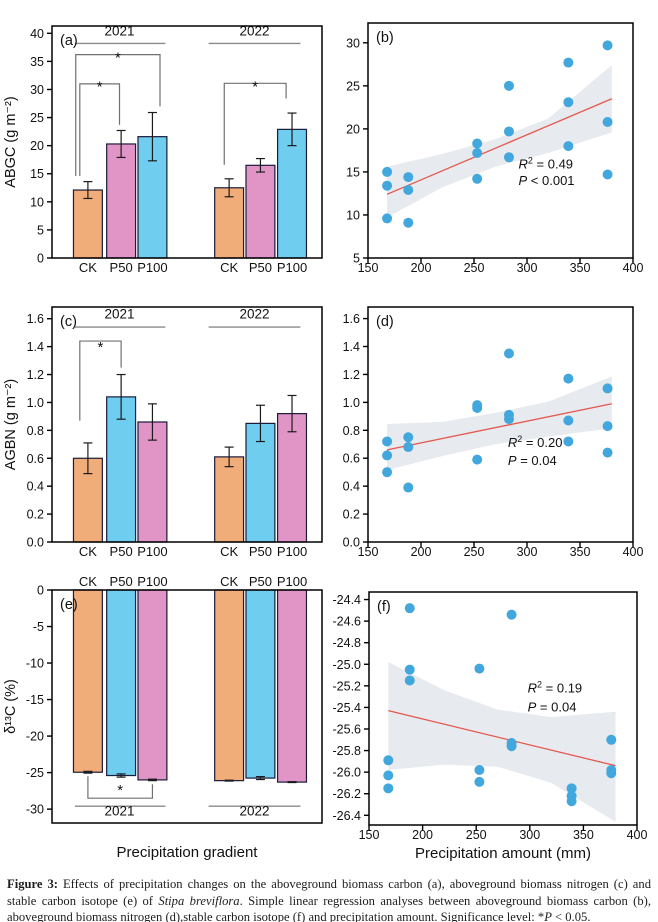 This screenshot has height=922, width=658. I want to click on x-axis-title: Precipitation gradient, so click(188, 852).